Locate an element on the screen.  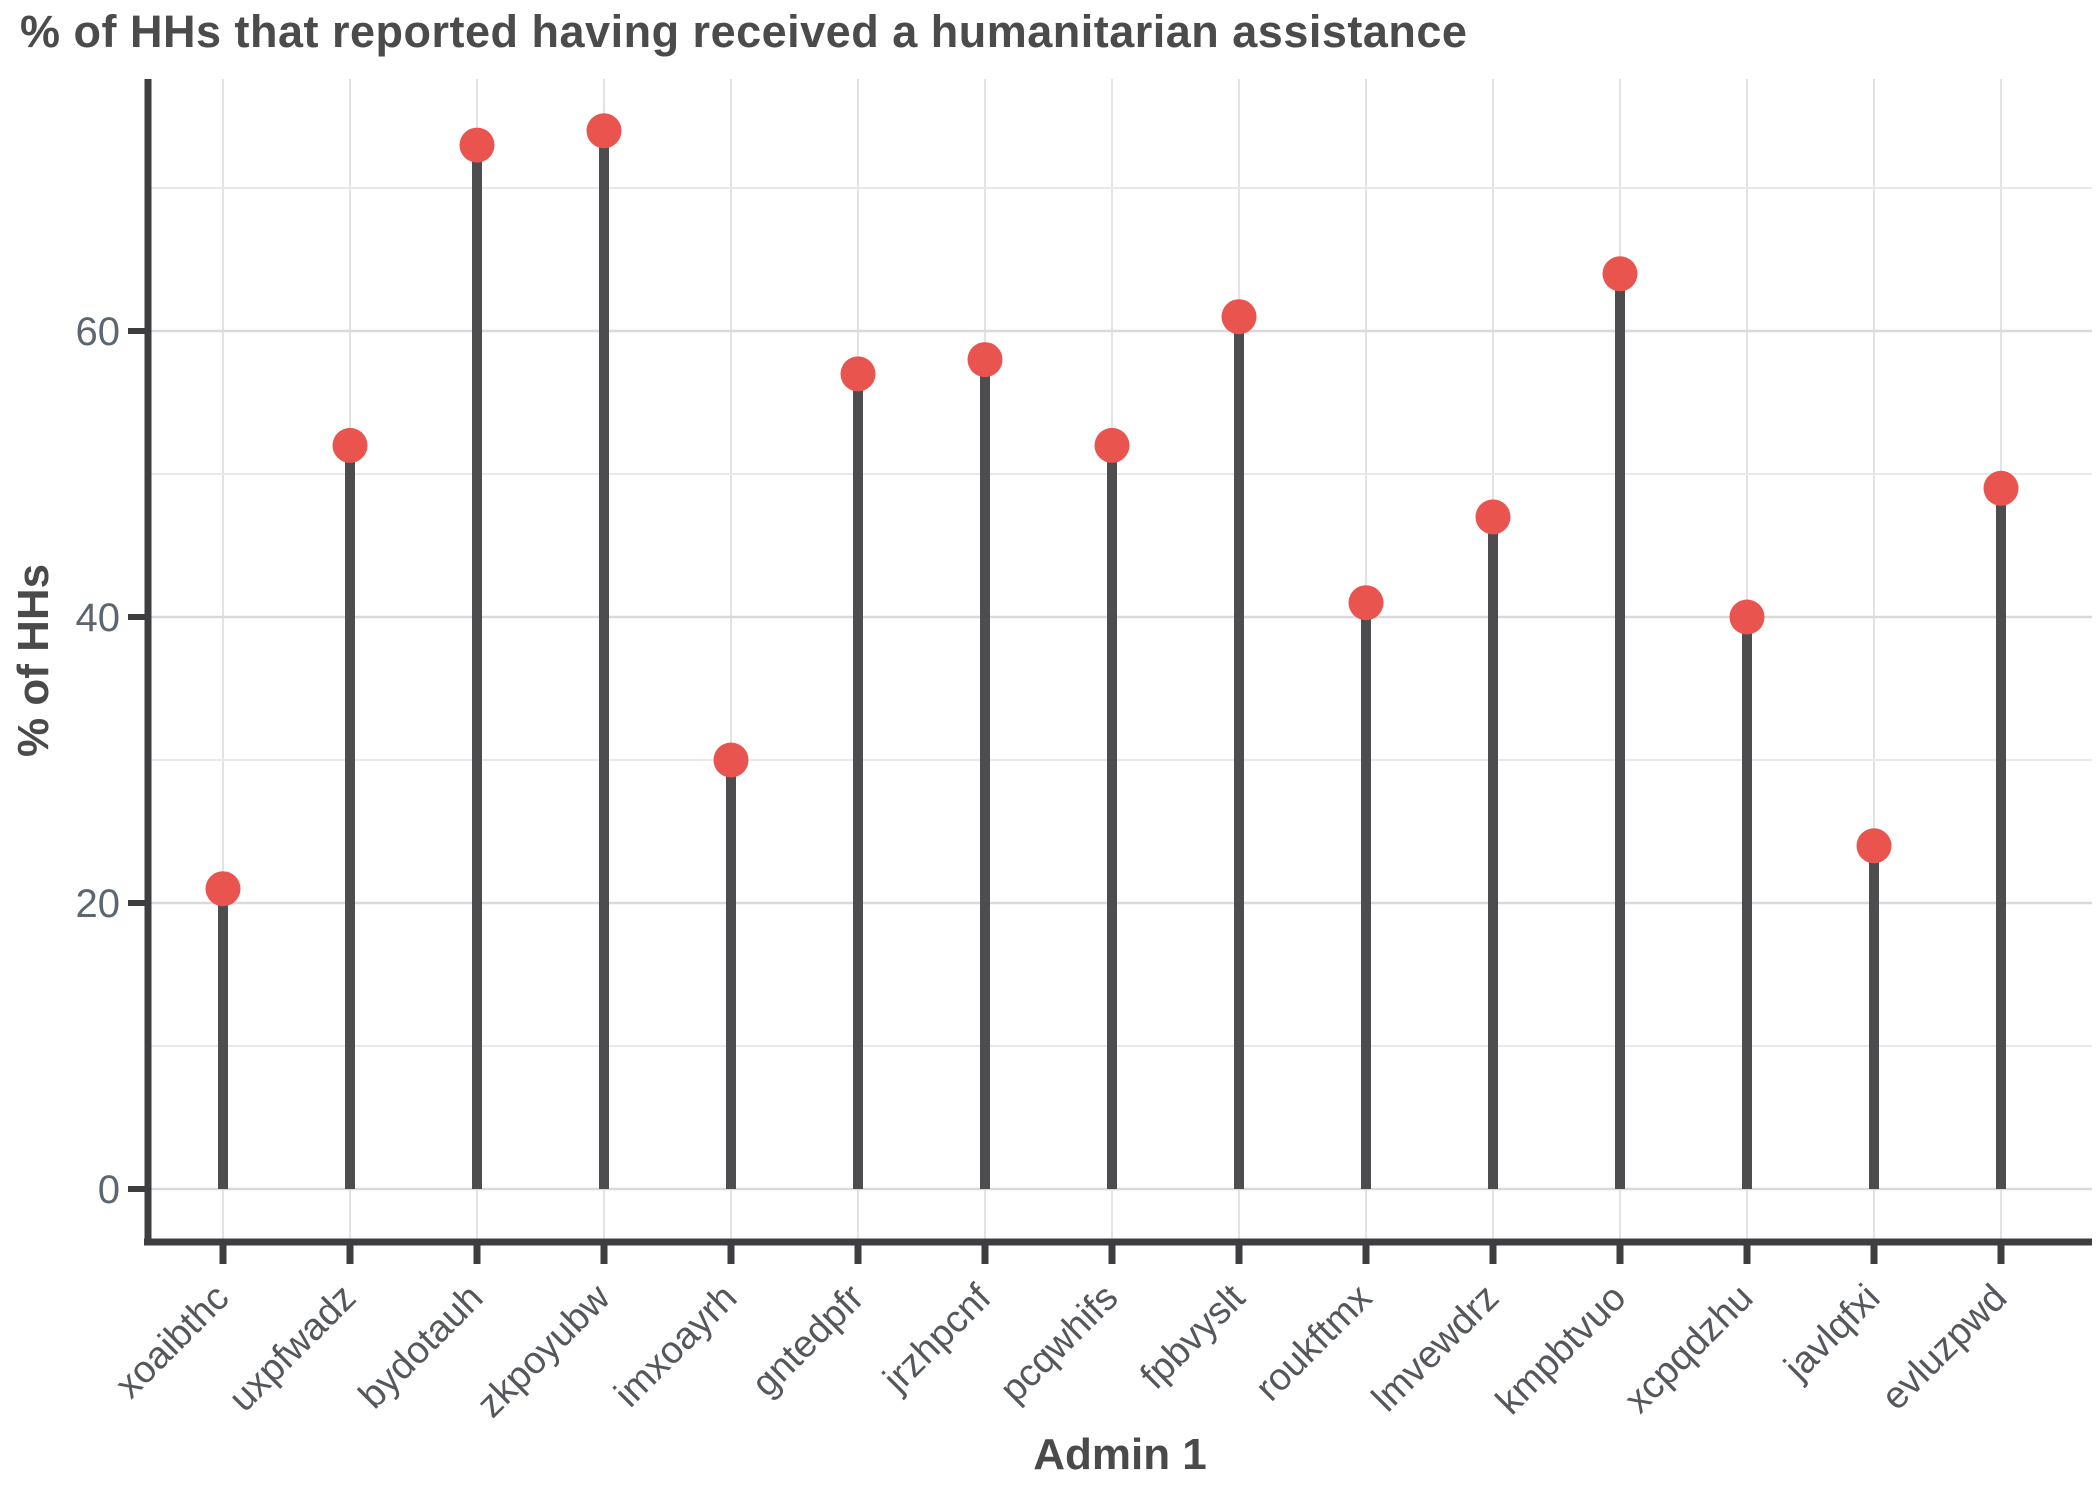
x-tick-label: kmpbtvuo is located at coordinates (1561, 1350).